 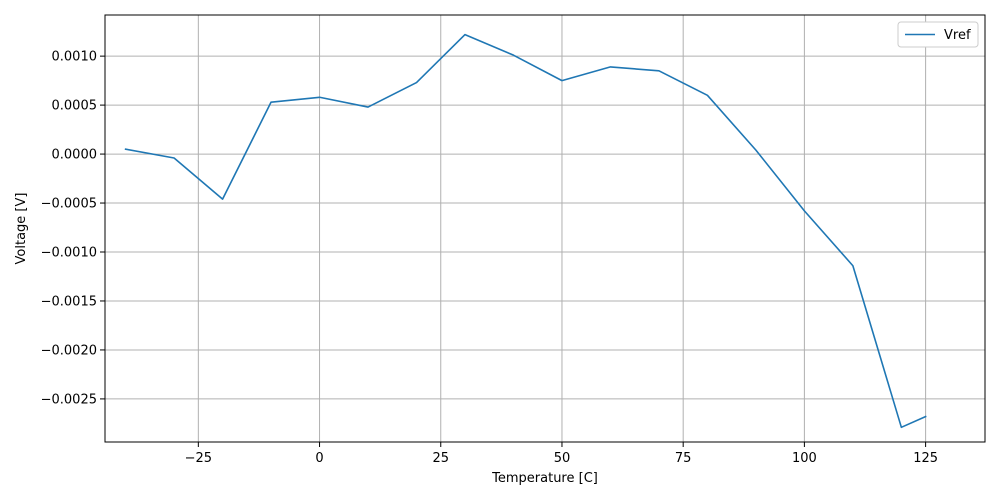 I want to click on y-tick-label: 0.0000, so click(x=75, y=155).